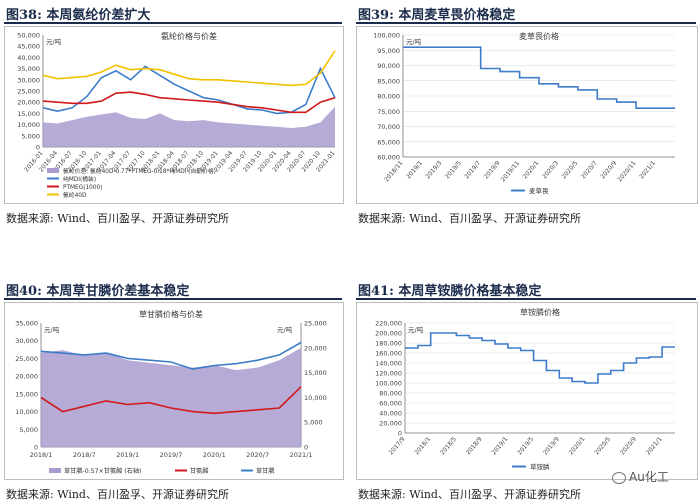  Describe the element at coordinates (117, 494) in the screenshot. I see `figure-40-source: 数据来源: Wind、百川盈孚、开源证券研究所` at that location.